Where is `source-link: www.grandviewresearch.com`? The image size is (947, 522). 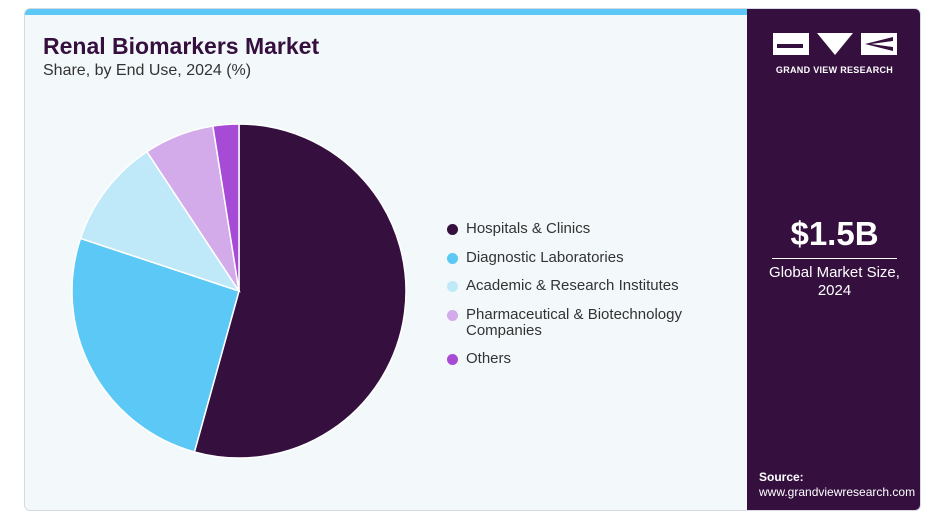 source-link: www.grandviewresearch.com is located at coordinates (837, 492).